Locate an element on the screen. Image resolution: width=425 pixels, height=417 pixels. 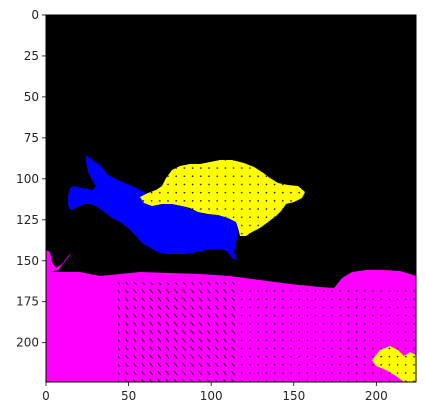
y-tick-label: 25 is located at coordinates (31, 56).